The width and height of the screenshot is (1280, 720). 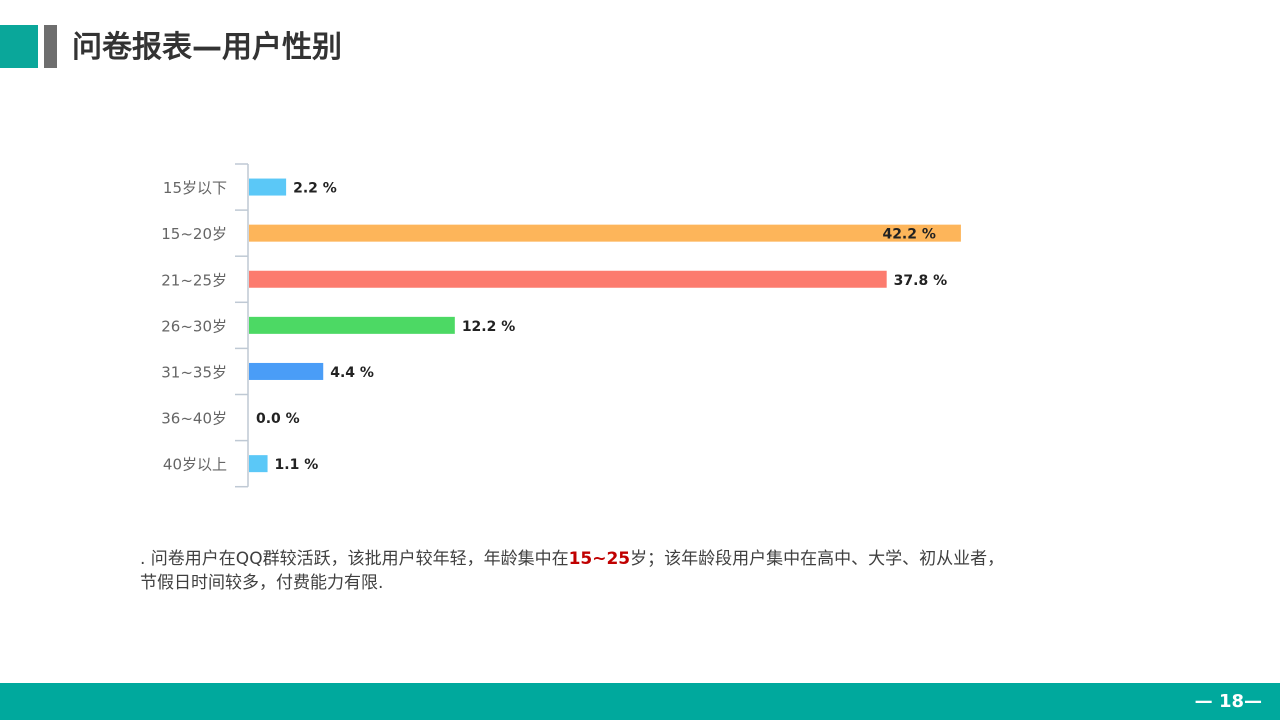 I want to click on value-label: 4.4 %, so click(x=352, y=373).